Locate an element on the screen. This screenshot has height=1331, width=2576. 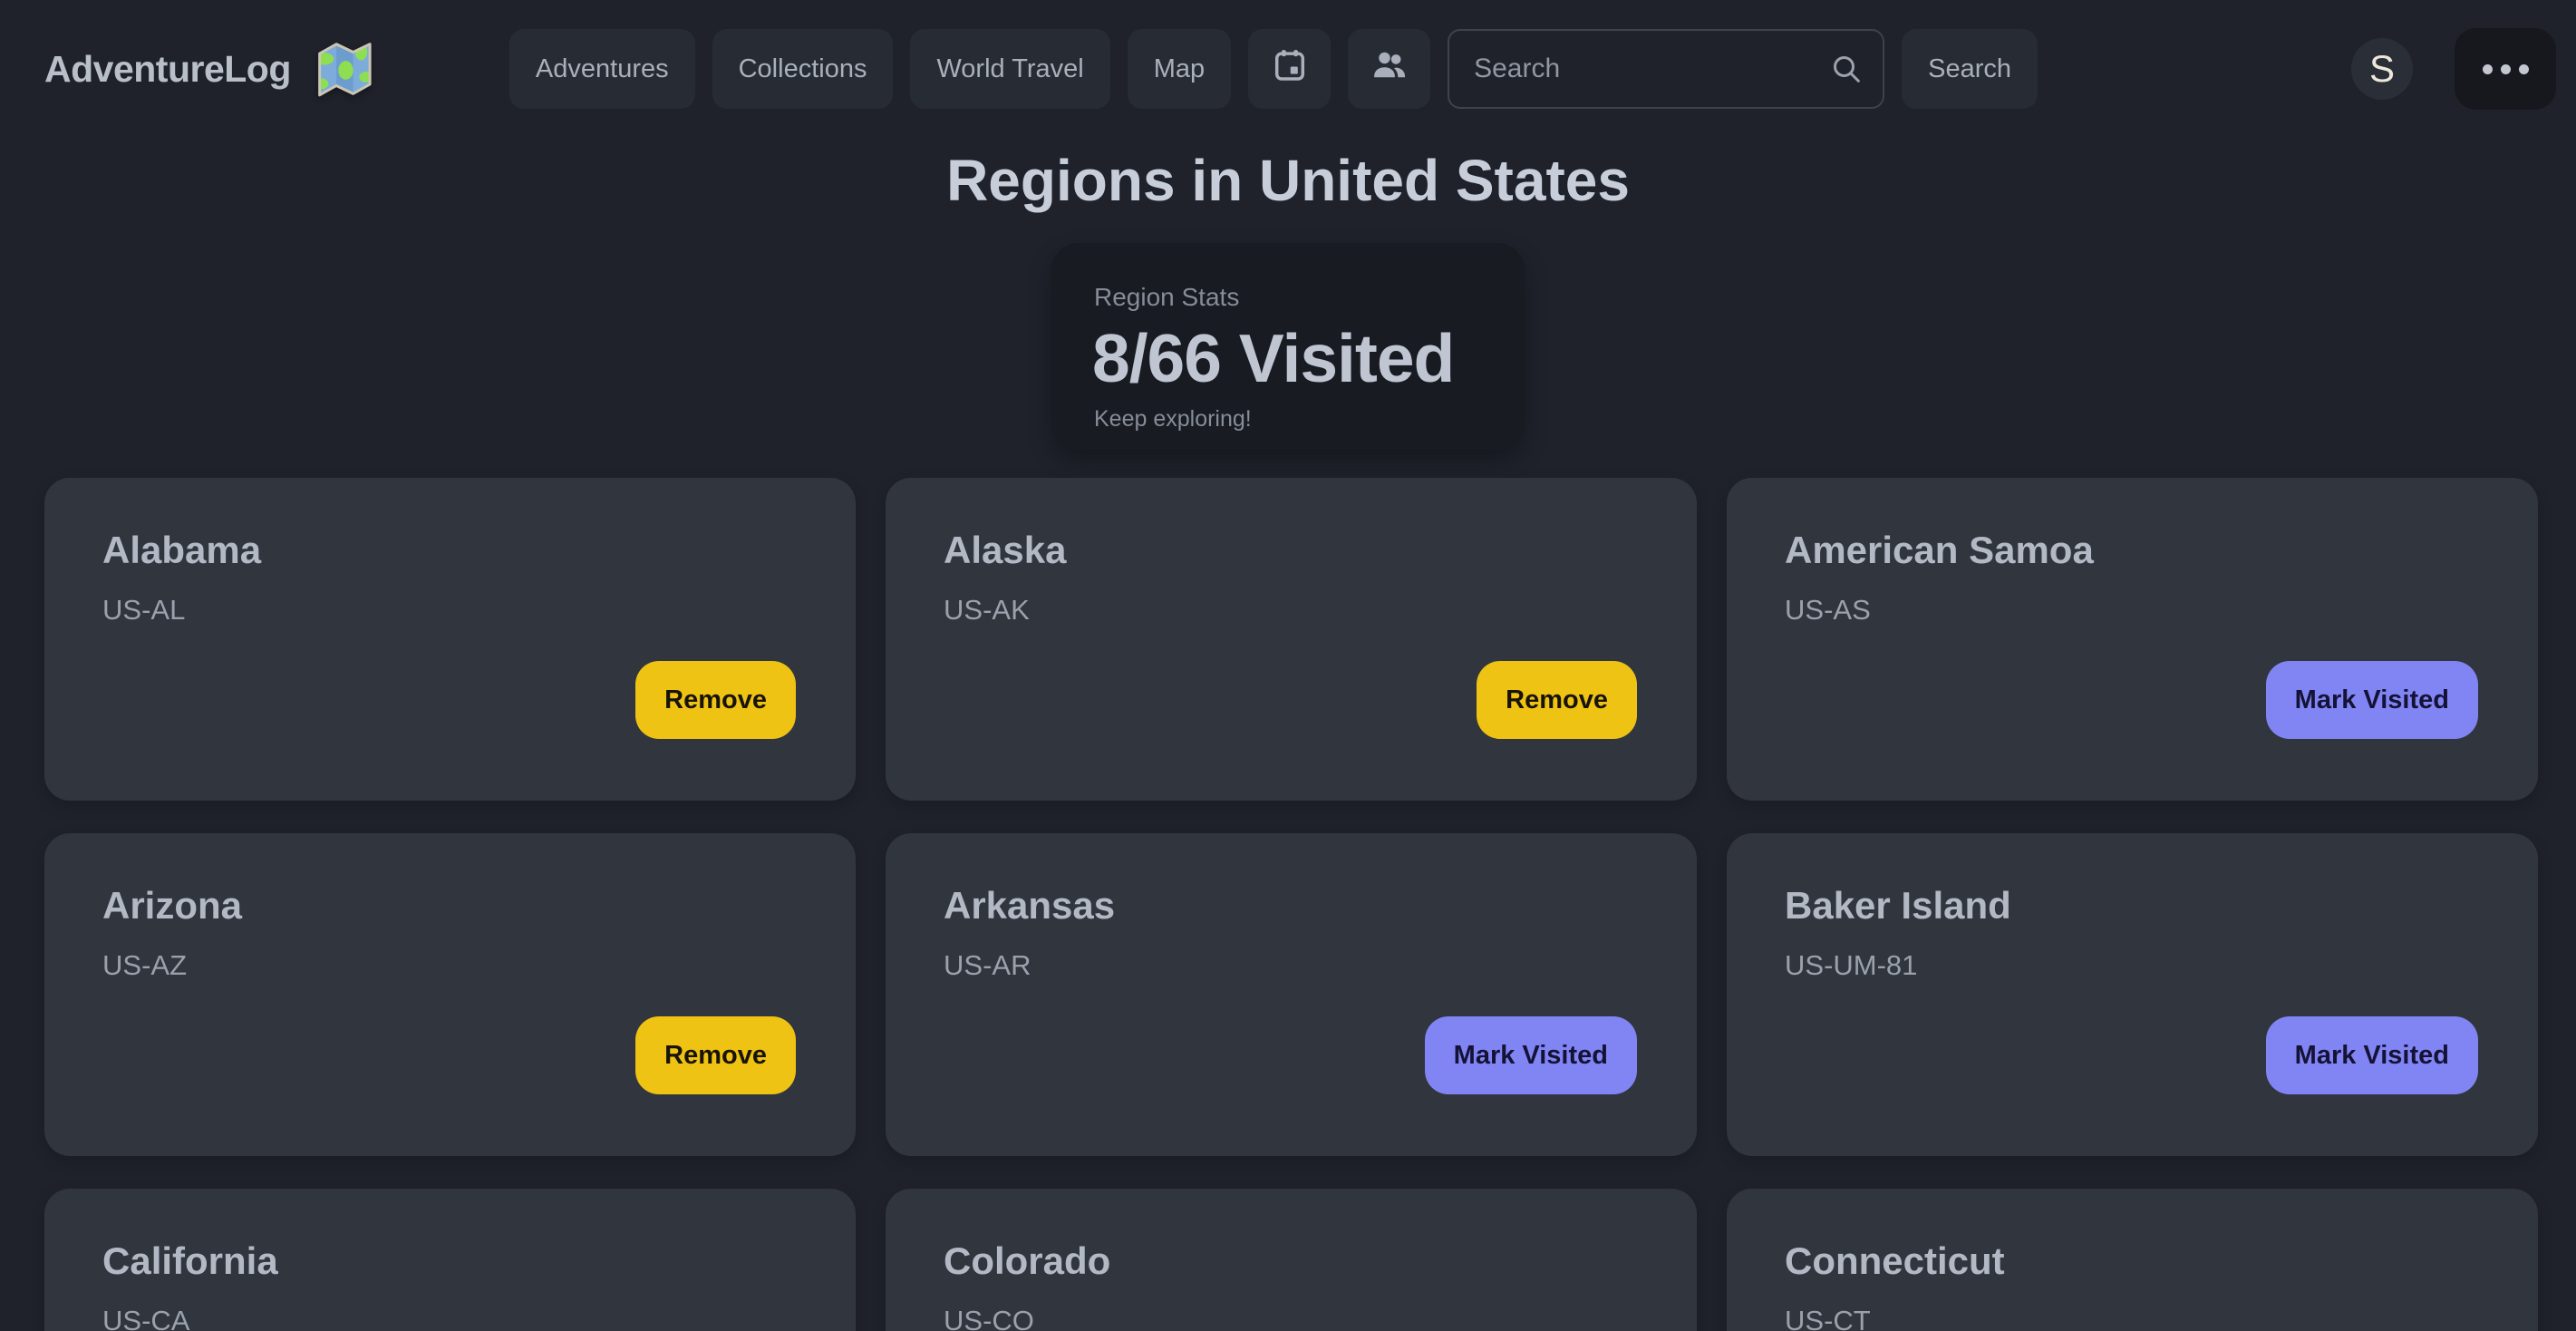
region-code: US-CO is located at coordinates (989, 1318).